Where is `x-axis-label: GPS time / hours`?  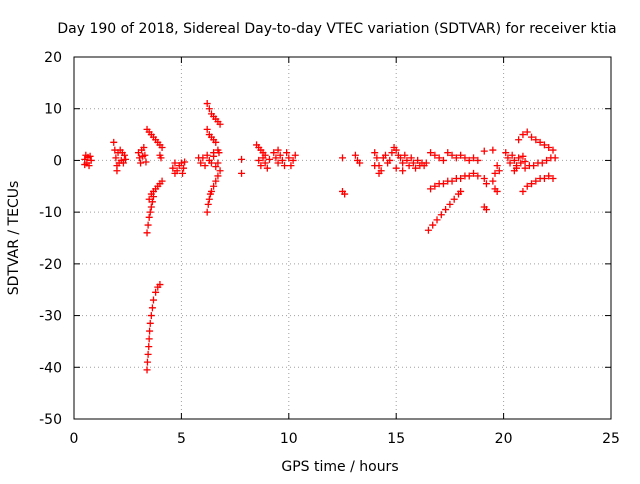
x-axis-label: GPS time / hours is located at coordinates (339, 467).